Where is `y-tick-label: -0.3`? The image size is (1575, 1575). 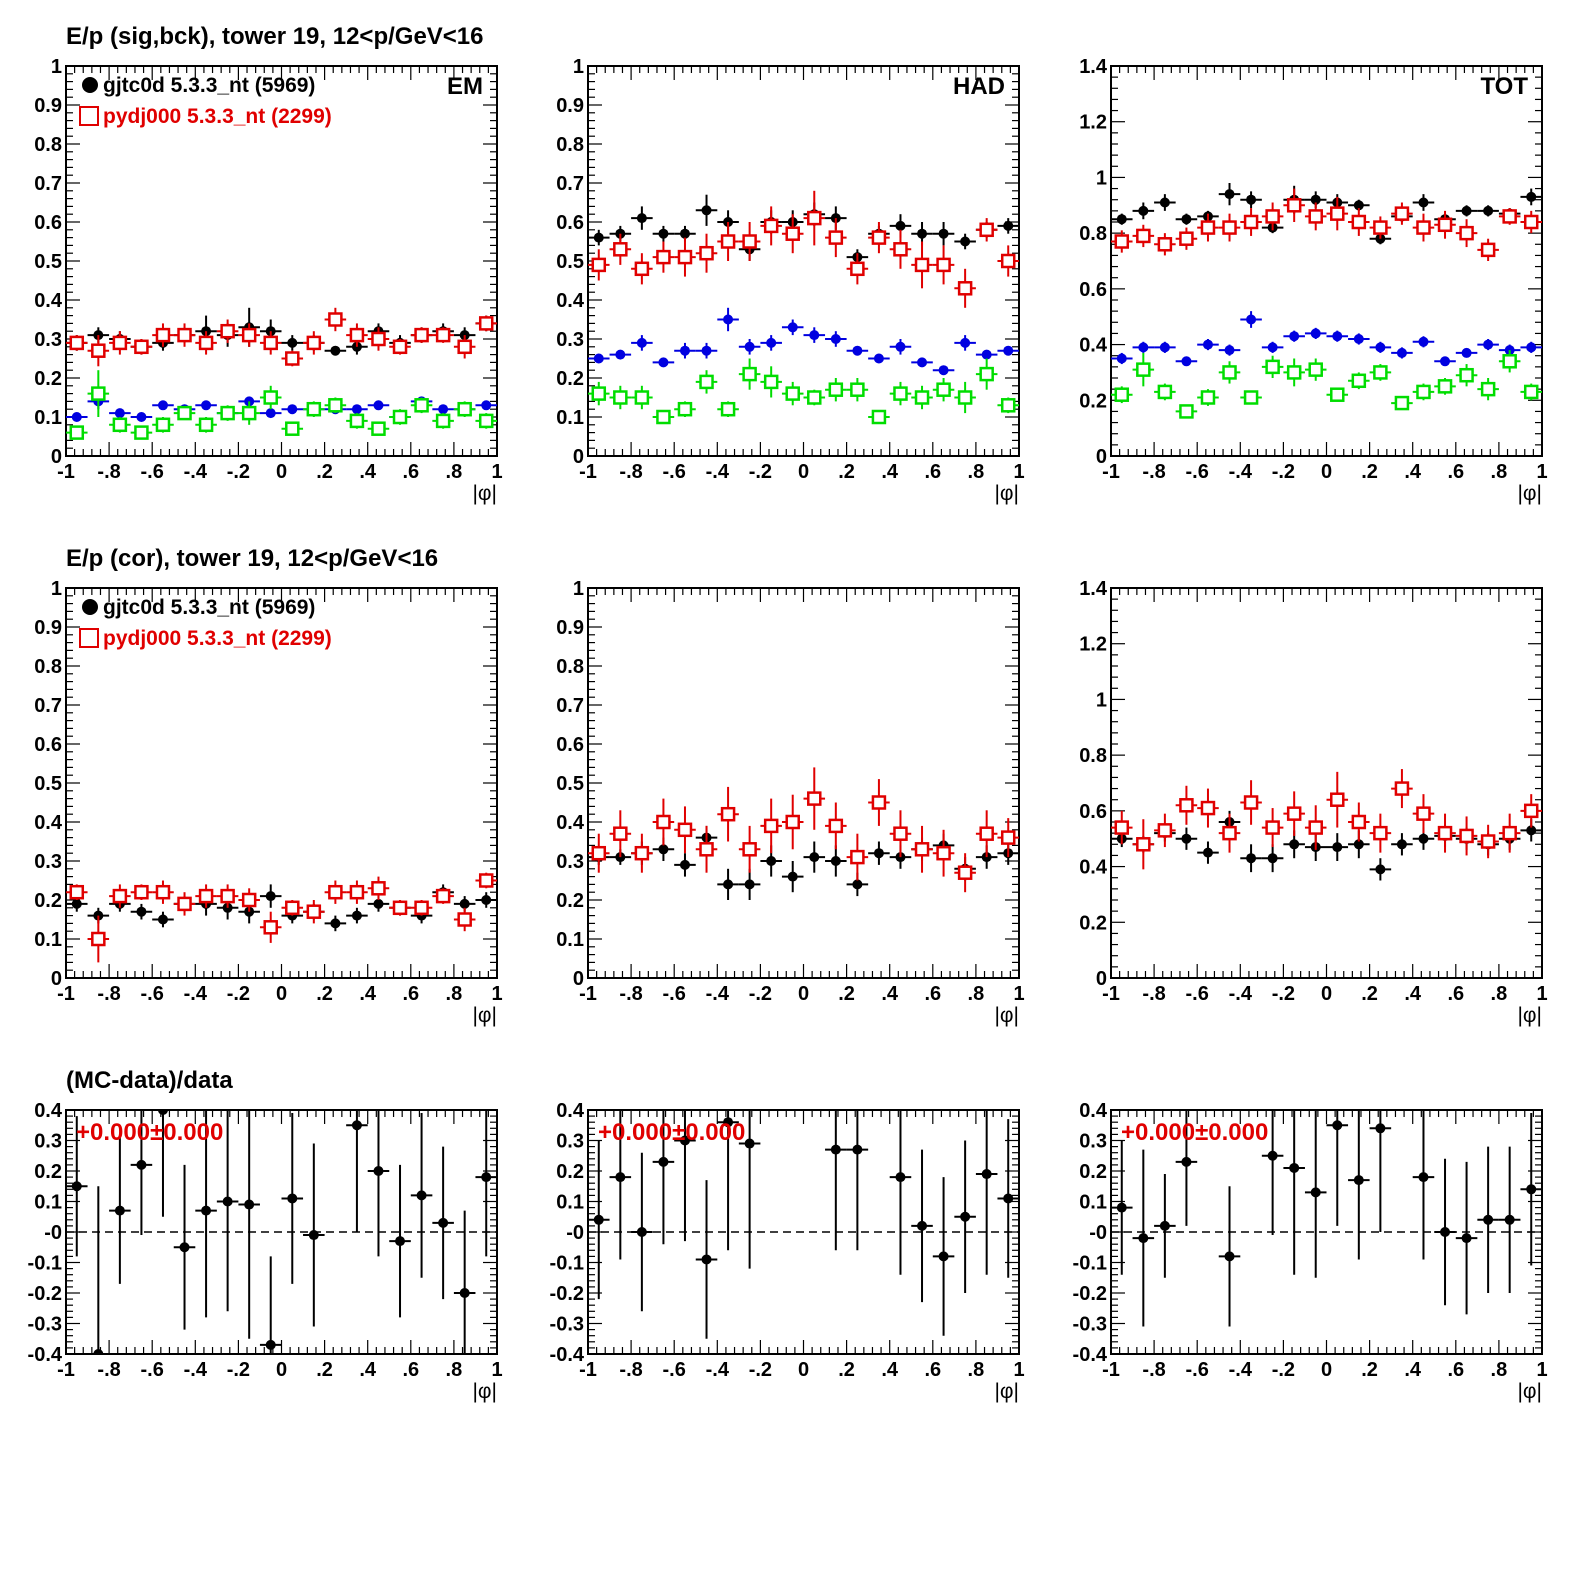
y-tick-label: -0.3 is located at coordinates (45, 1325).